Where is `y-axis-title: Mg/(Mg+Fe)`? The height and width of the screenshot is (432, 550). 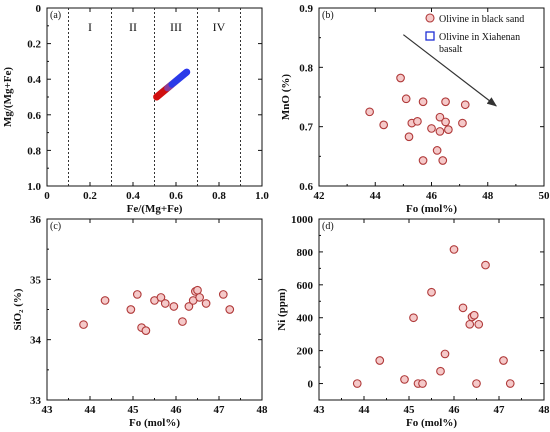
y-axis-title: Mg/(Mg+Fe) is located at coordinates (8, 97).